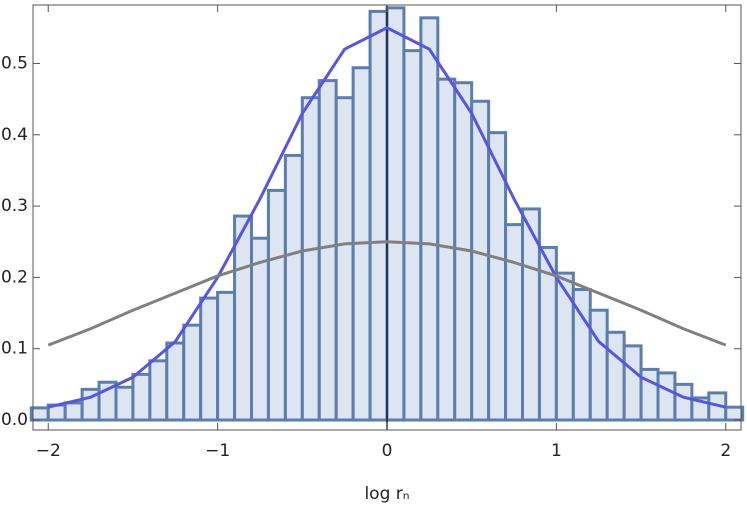 The width and height of the screenshot is (747, 513). I want to click on x-tick-label: 2, so click(725, 451).